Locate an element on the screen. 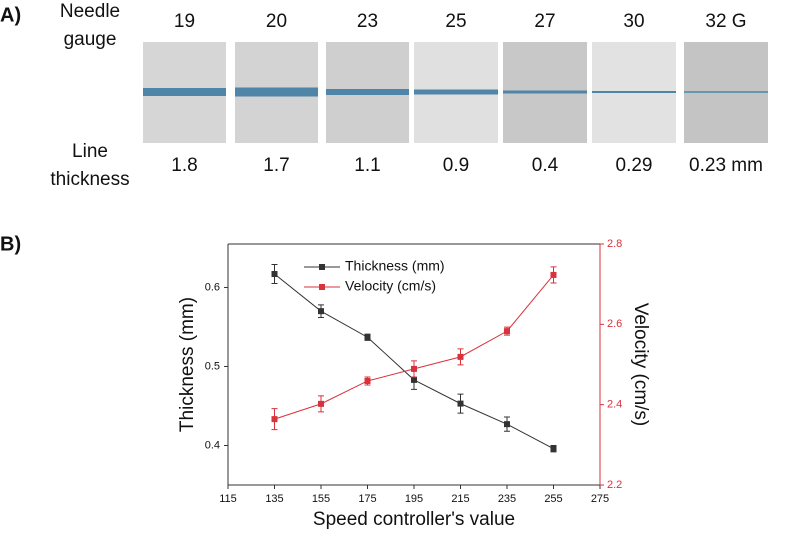 This screenshot has height=533, width=790. gauge-label: 30 is located at coordinates (633, 21).